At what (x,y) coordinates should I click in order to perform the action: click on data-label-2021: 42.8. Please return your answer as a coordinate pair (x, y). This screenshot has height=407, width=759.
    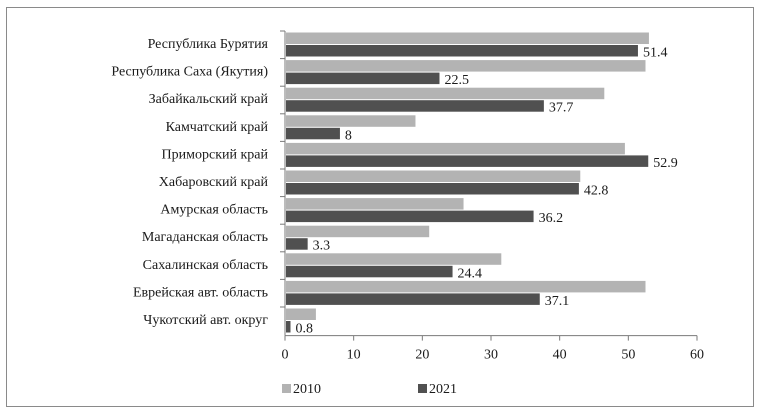
    Looking at the image, I should click on (596, 191).